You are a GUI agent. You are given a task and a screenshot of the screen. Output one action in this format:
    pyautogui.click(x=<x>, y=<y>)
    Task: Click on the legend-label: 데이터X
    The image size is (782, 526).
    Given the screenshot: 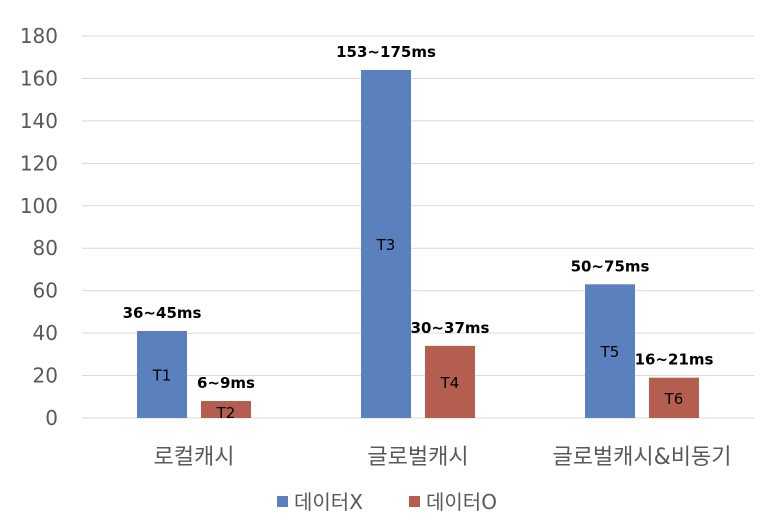 What is the action you would take?
    pyautogui.click(x=328, y=502)
    